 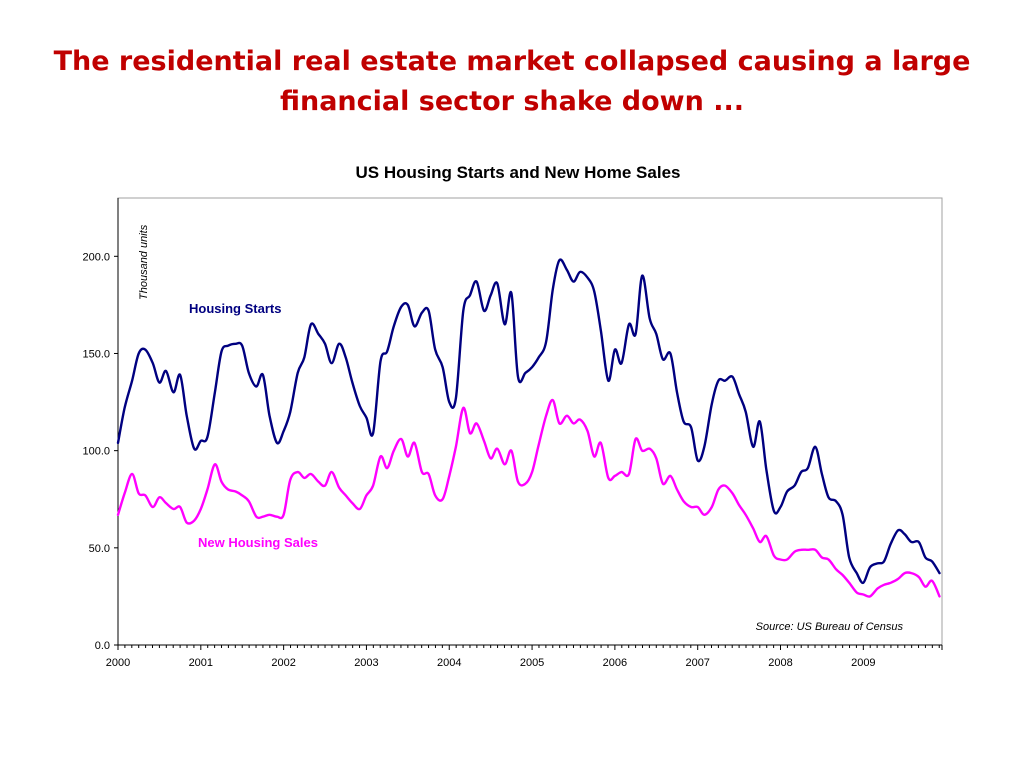 What do you see at coordinates (283, 663) in the screenshot?
I see `x-tick-label: 2002` at bounding box center [283, 663].